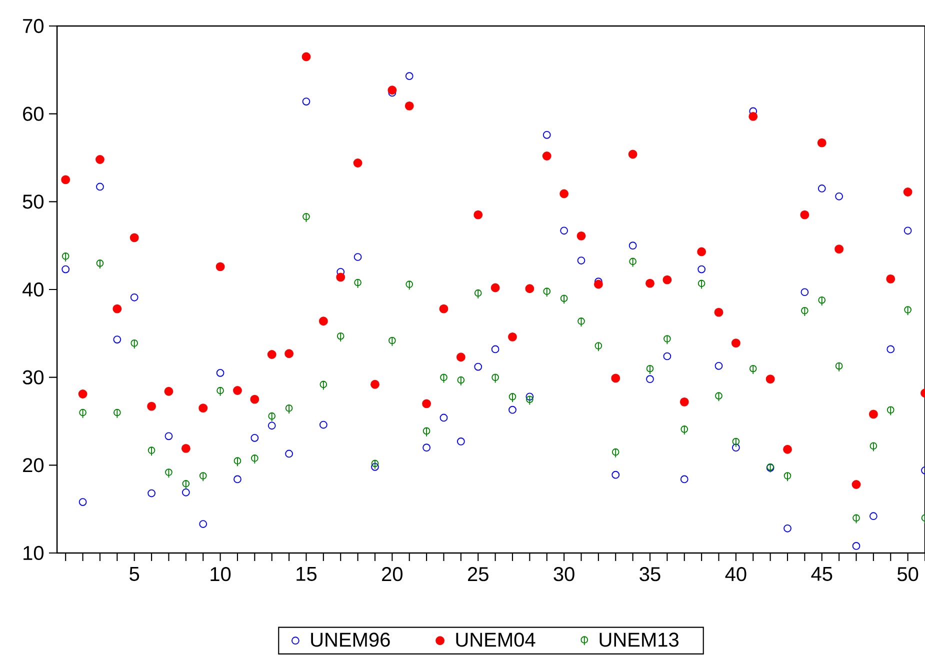 The width and height of the screenshot is (925, 663). Describe the element at coordinates (478, 574) in the screenshot. I see `x-tick-label: 25` at that location.